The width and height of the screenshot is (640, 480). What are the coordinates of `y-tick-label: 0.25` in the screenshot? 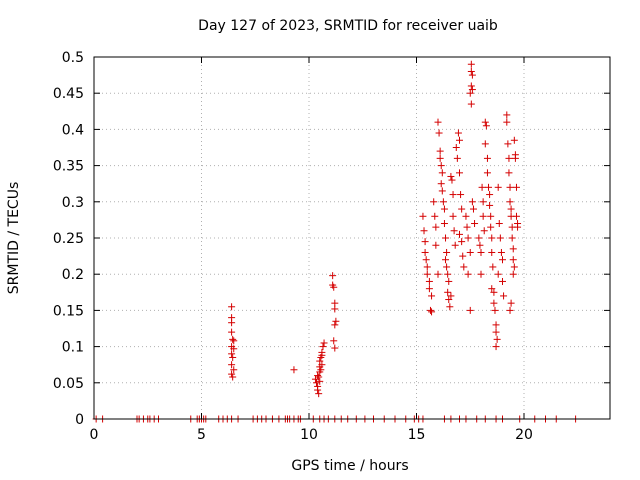 It's located at (68, 239).